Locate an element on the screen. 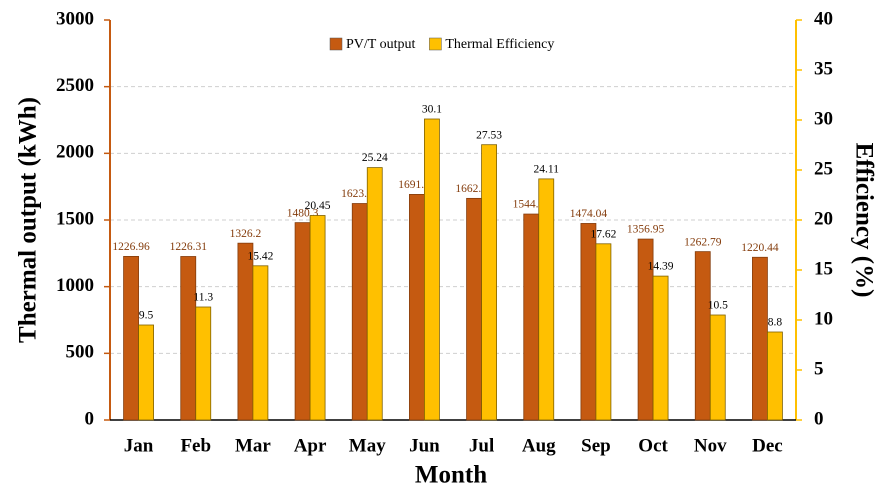  x-tick-label: Jul is located at coordinates (481, 445).